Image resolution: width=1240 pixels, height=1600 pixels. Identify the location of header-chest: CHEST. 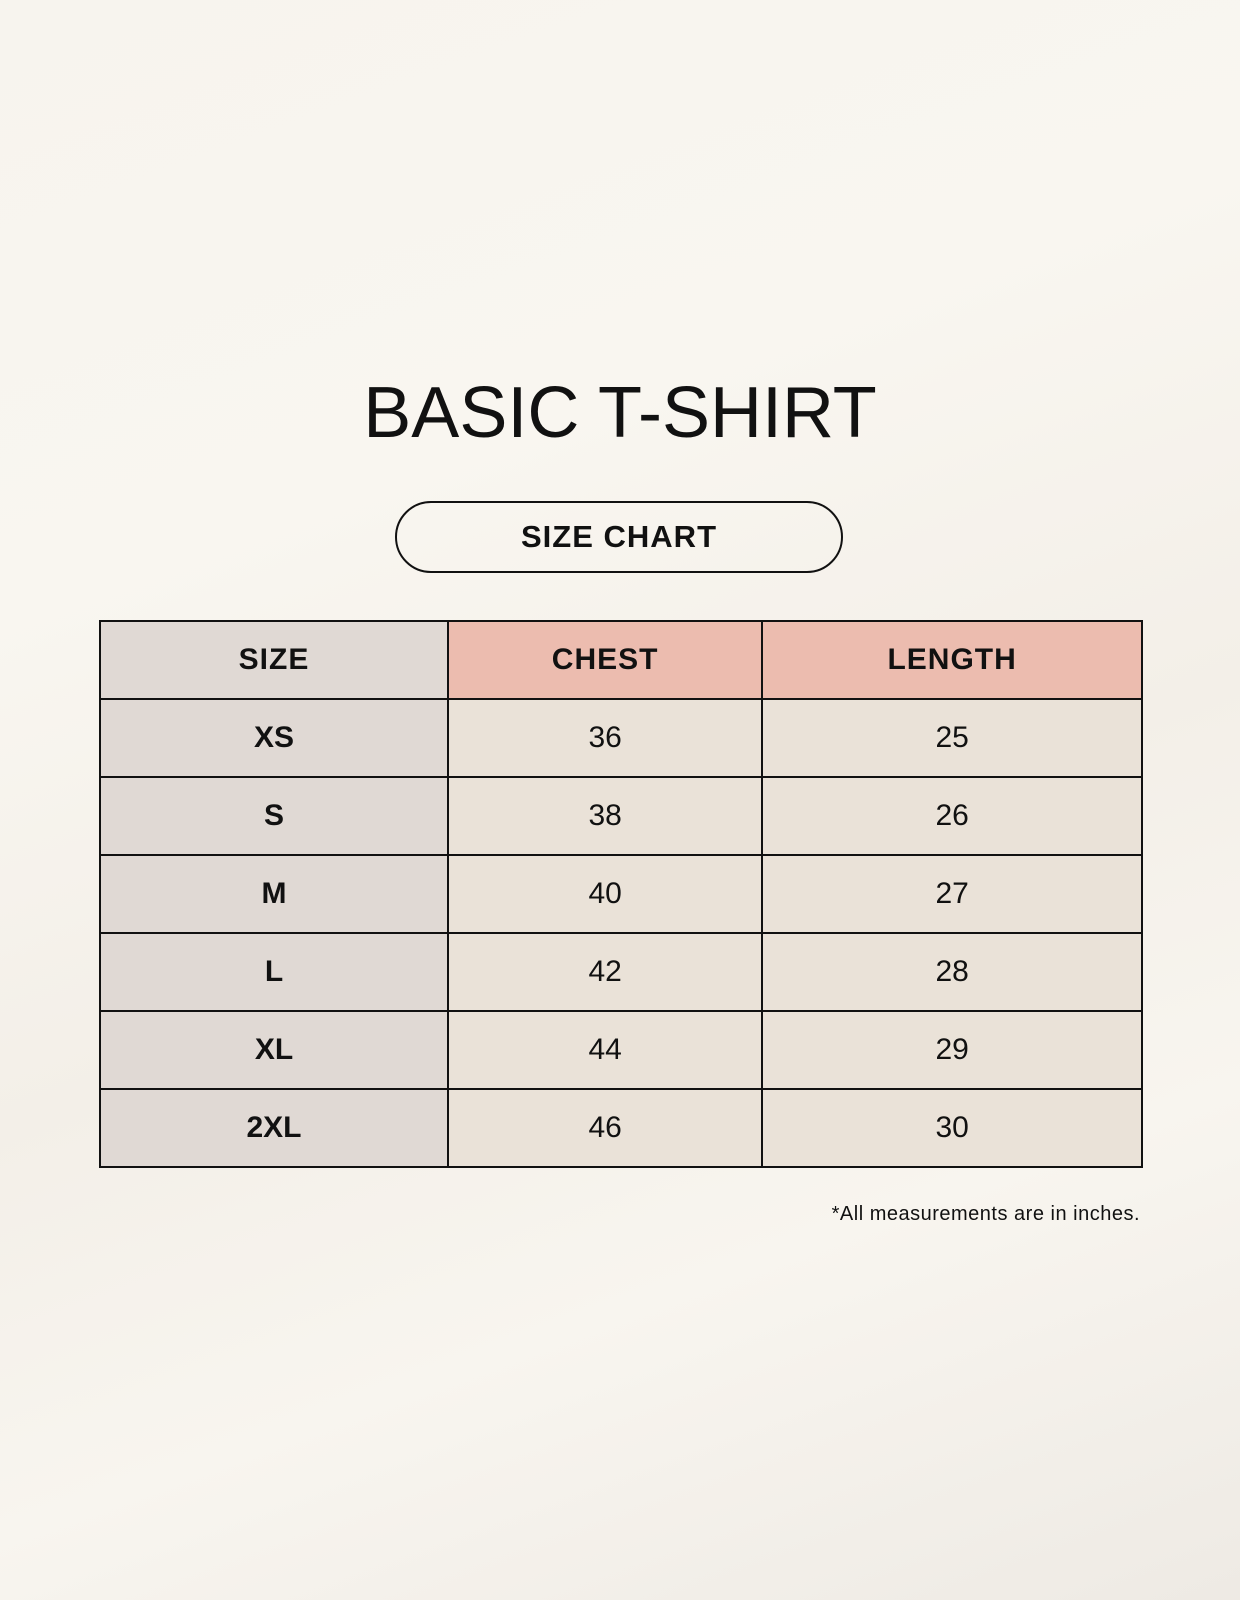
(605, 660).